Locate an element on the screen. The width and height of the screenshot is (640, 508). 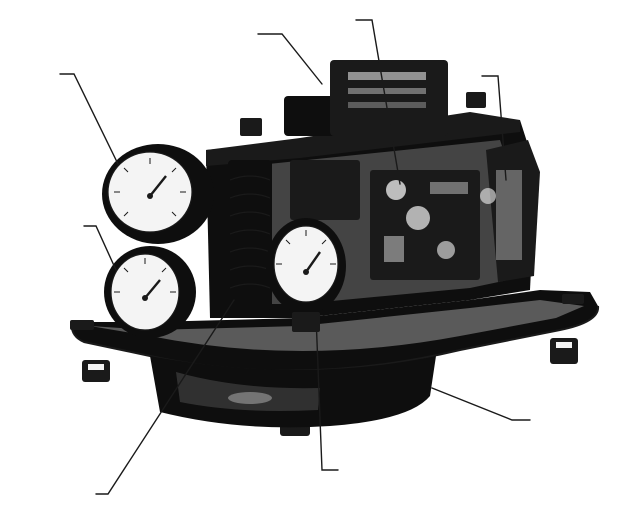
leader-top-center is located at coordinates (290, 59).